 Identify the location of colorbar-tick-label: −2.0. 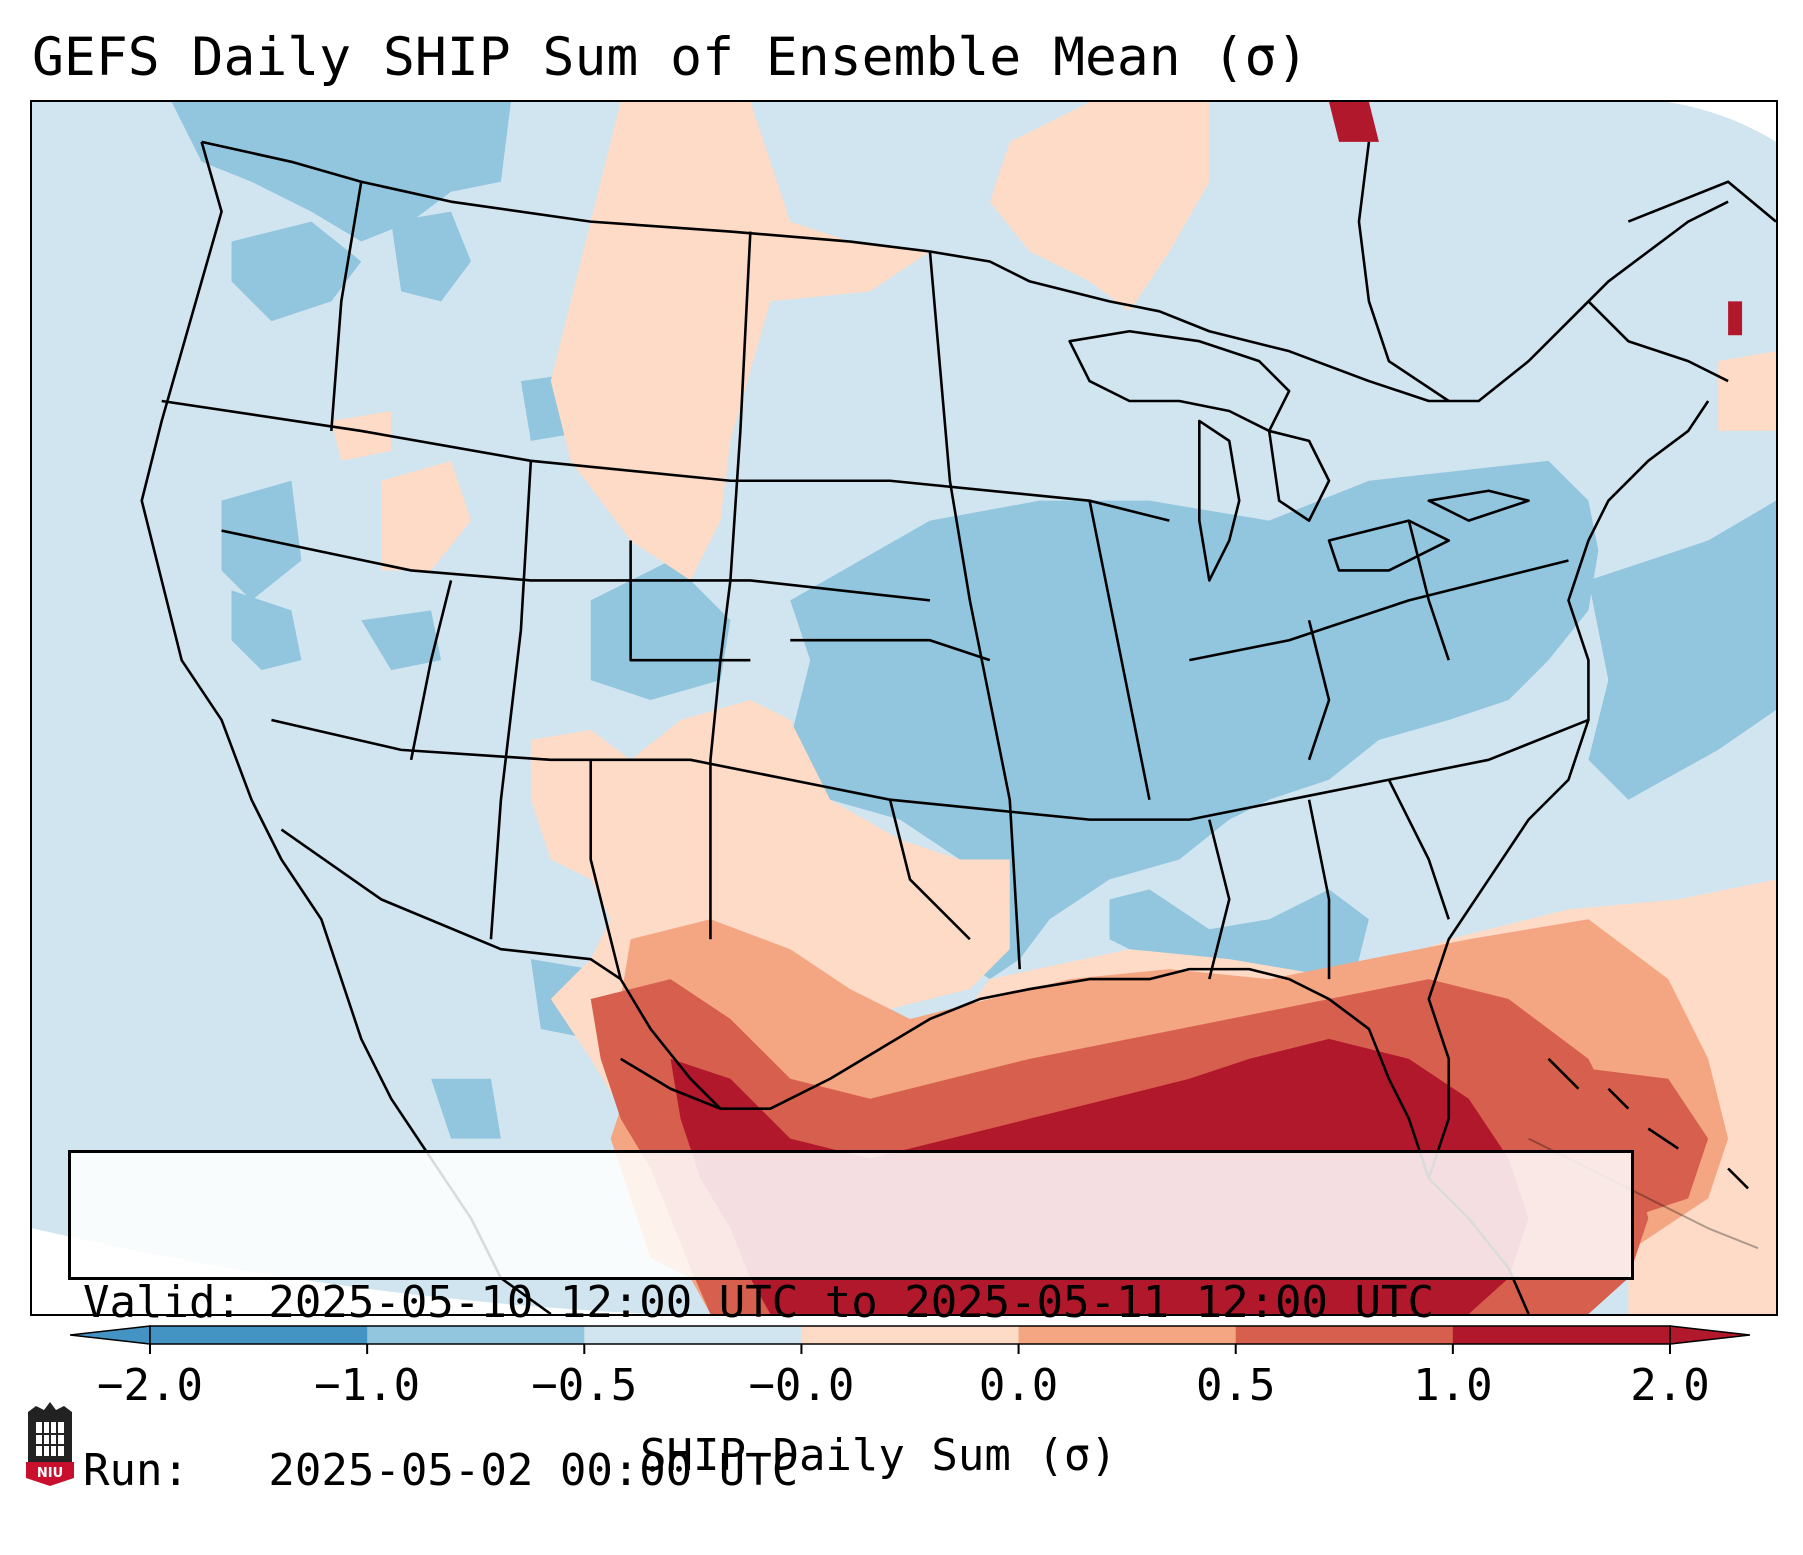
(150, 1385).